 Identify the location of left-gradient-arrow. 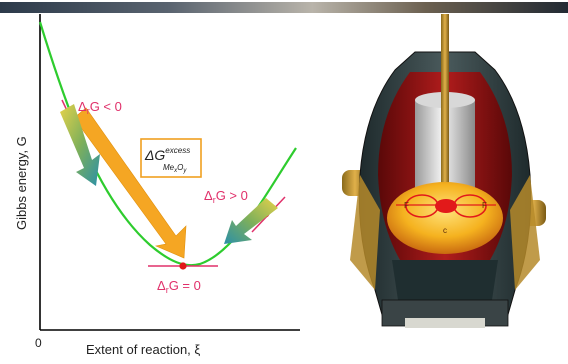
(80, 145).